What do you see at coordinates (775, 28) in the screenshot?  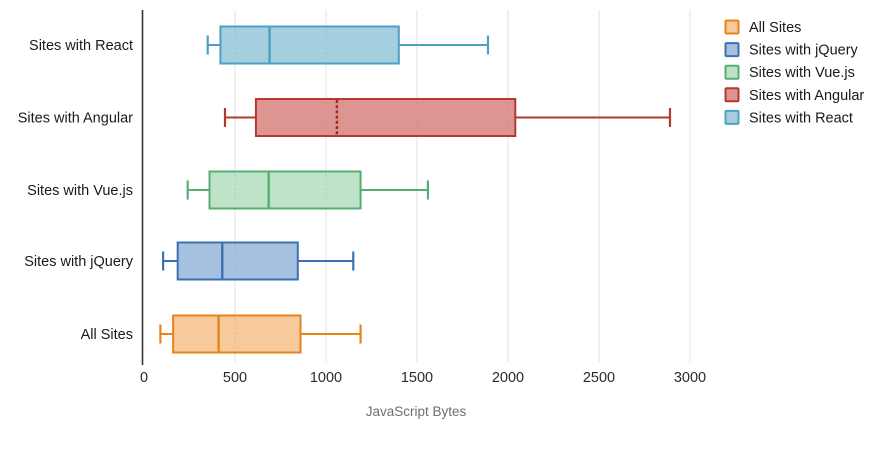 I see `legend-label: All Sites` at bounding box center [775, 28].